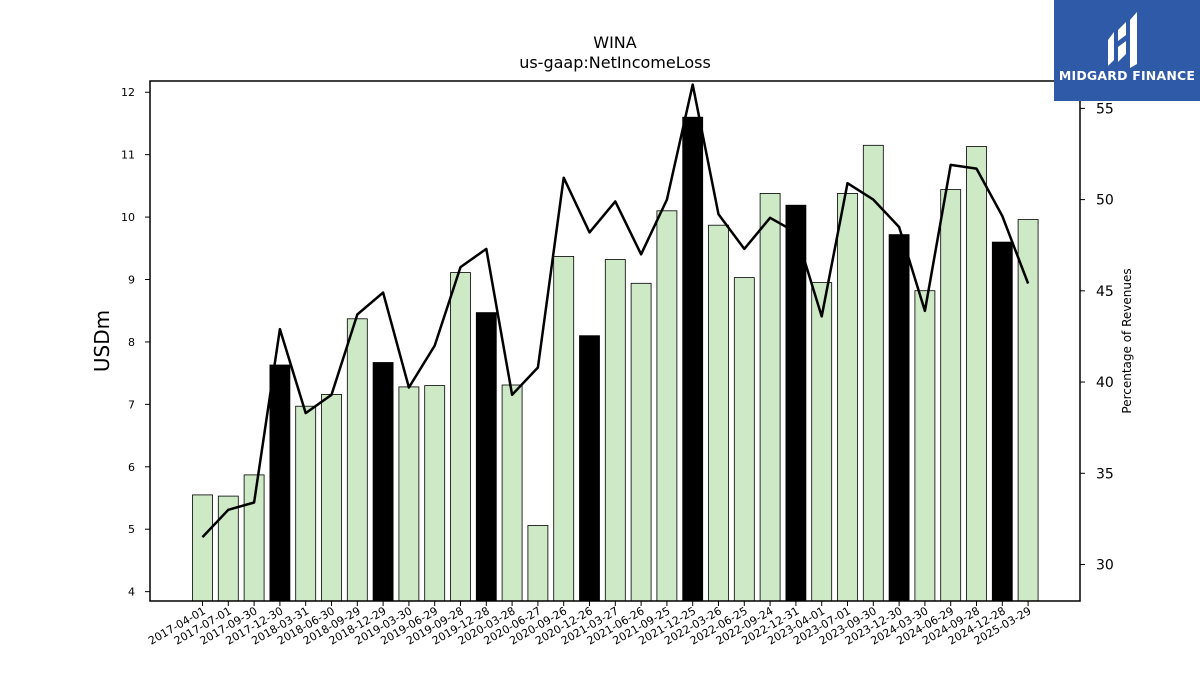  I want to click on brand-name: MIDGARD FINANCE, so click(1127, 75).